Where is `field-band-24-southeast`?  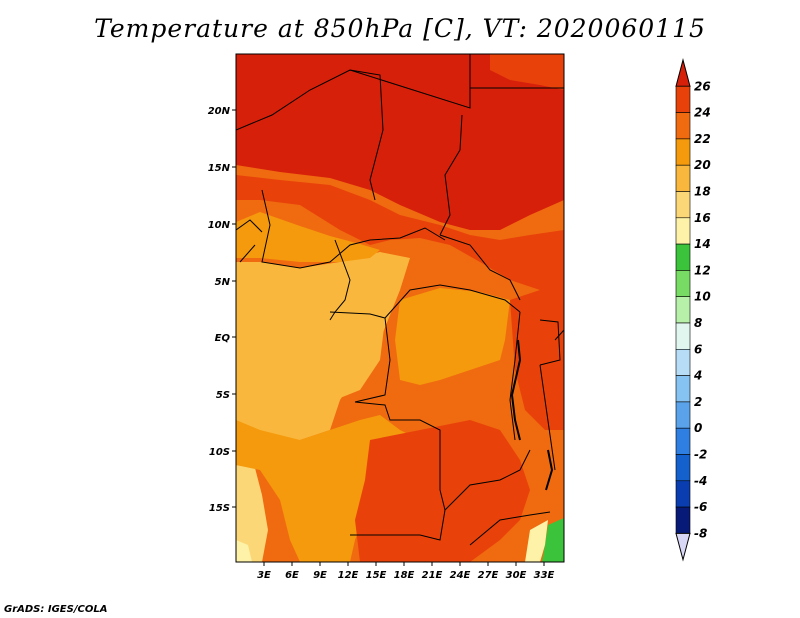
field-band-24-southeast is located at coordinates (442, 491).